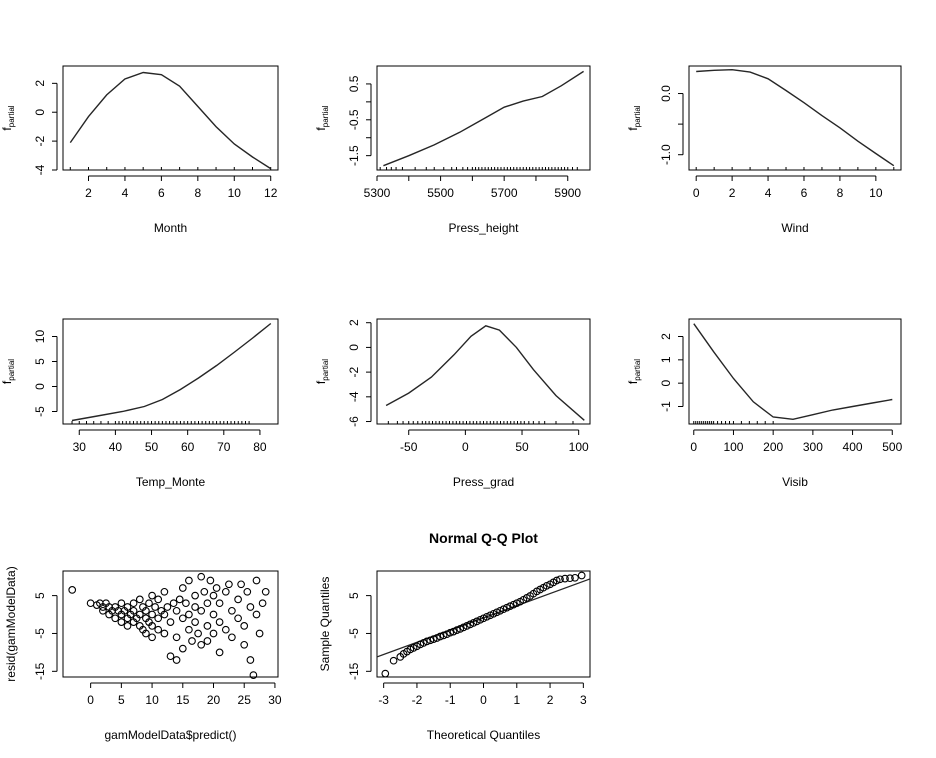 This screenshot has width=936, height=758. What do you see at coordinates (666, 154) in the screenshot?
I see `y-tick-label: -1.0` at bounding box center [666, 154].